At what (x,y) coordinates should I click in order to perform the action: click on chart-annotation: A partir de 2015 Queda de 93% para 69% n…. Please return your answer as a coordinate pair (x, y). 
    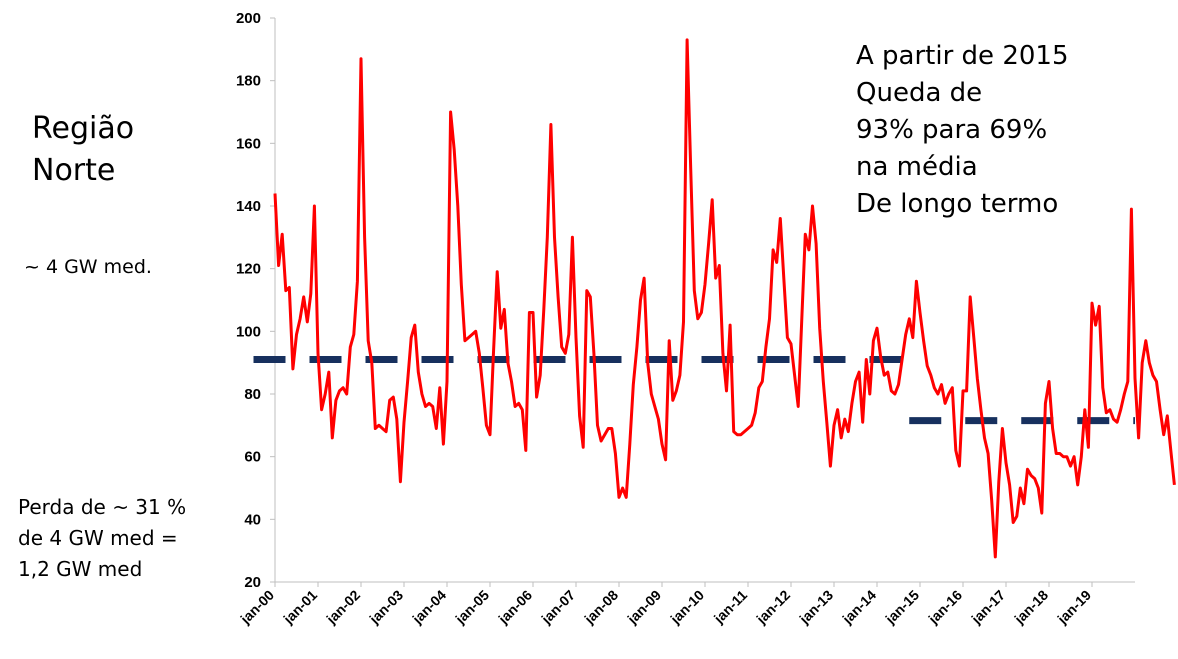
    Looking at the image, I should click on (962, 130).